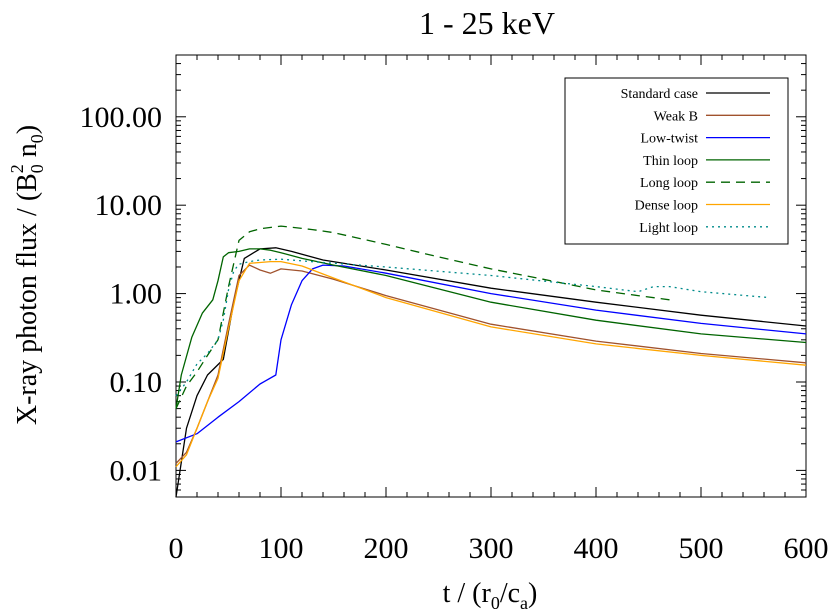  I want to click on x-tick-label: 0, so click(176, 548).